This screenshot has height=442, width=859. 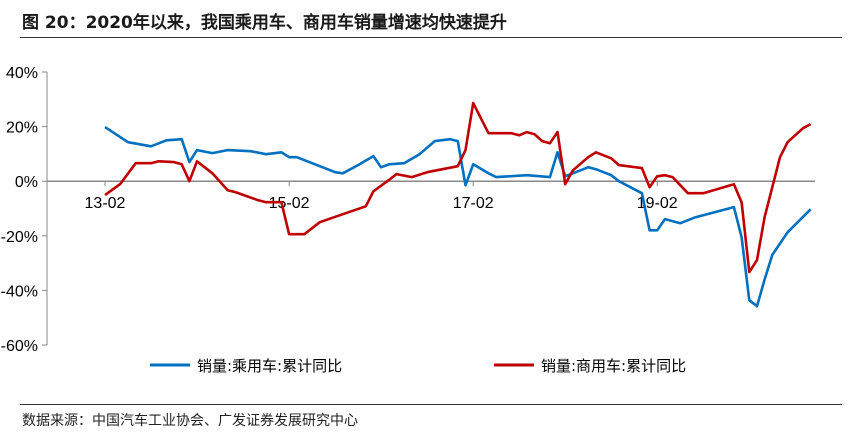 I want to click on y-tick-label: 0%, so click(x=26, y=182).